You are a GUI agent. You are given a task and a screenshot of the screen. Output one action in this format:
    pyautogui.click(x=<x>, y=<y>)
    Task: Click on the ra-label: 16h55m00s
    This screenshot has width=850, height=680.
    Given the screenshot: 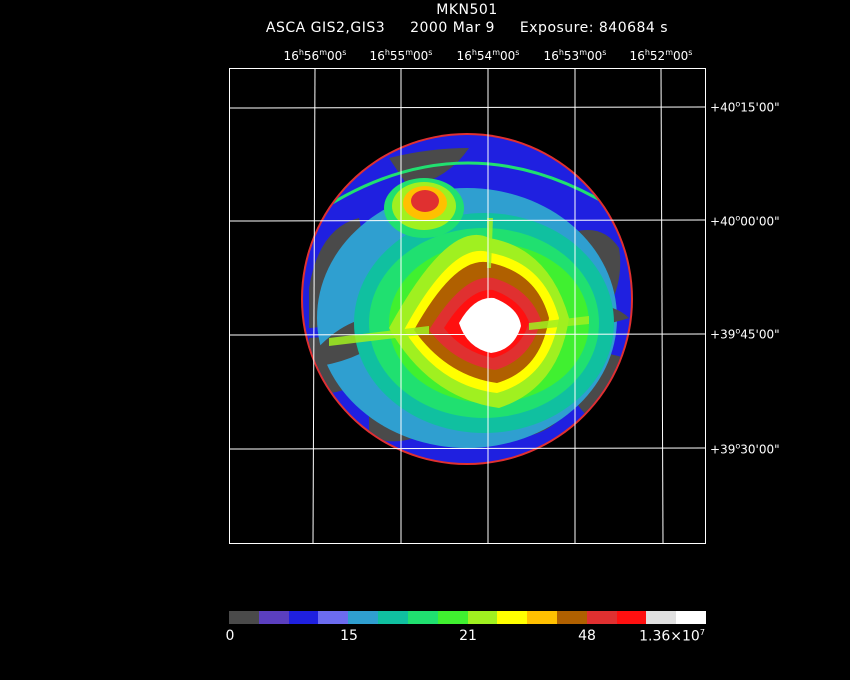 What is the action you would take?
    pyautogui.click(x=401, y=55)
    